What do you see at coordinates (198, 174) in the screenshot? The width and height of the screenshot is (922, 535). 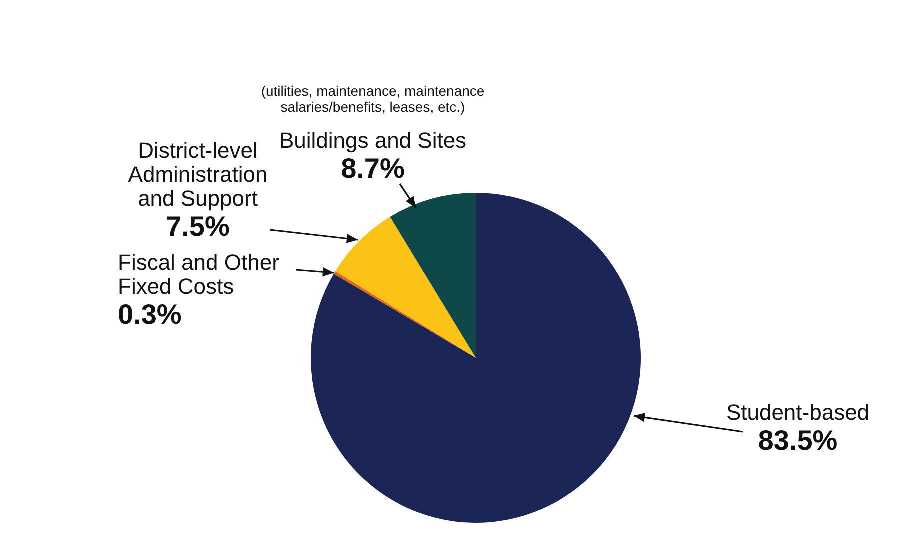 I see `slice-label: District-level Administration and Support` at bounding box center [198, 174].